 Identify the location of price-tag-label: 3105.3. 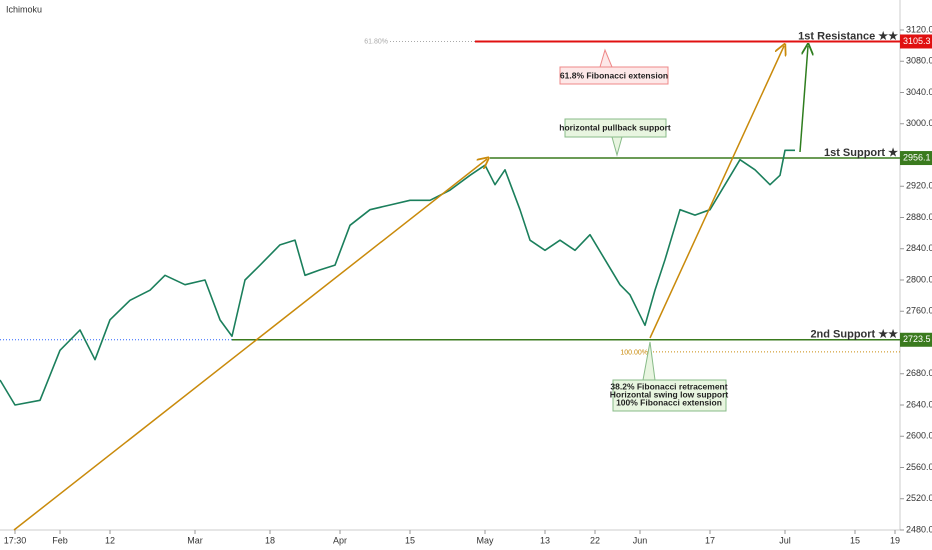
(917, 41).